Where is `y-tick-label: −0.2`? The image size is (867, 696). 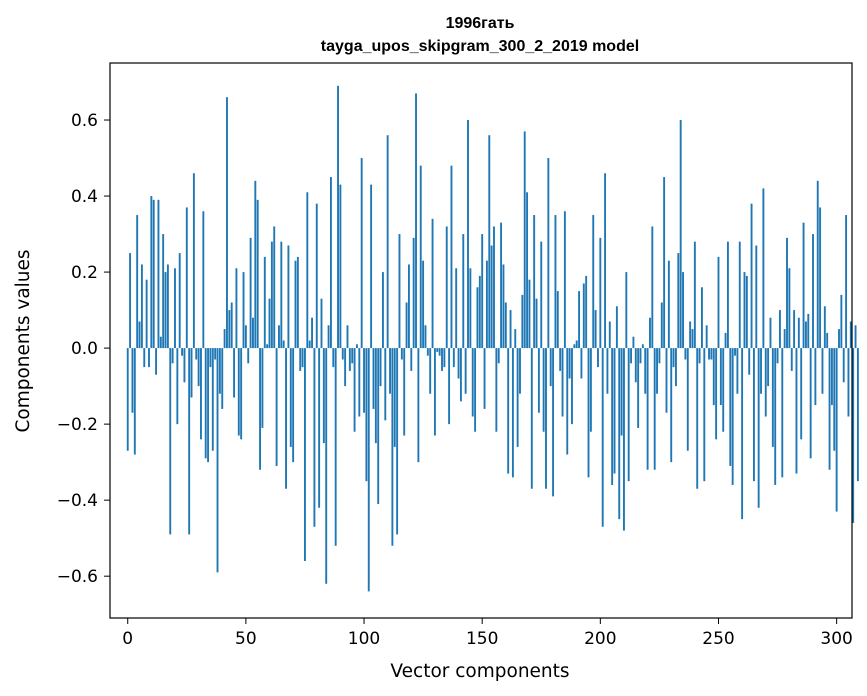
y-tick-label: −0.2 is located at coordinates (77, 425).